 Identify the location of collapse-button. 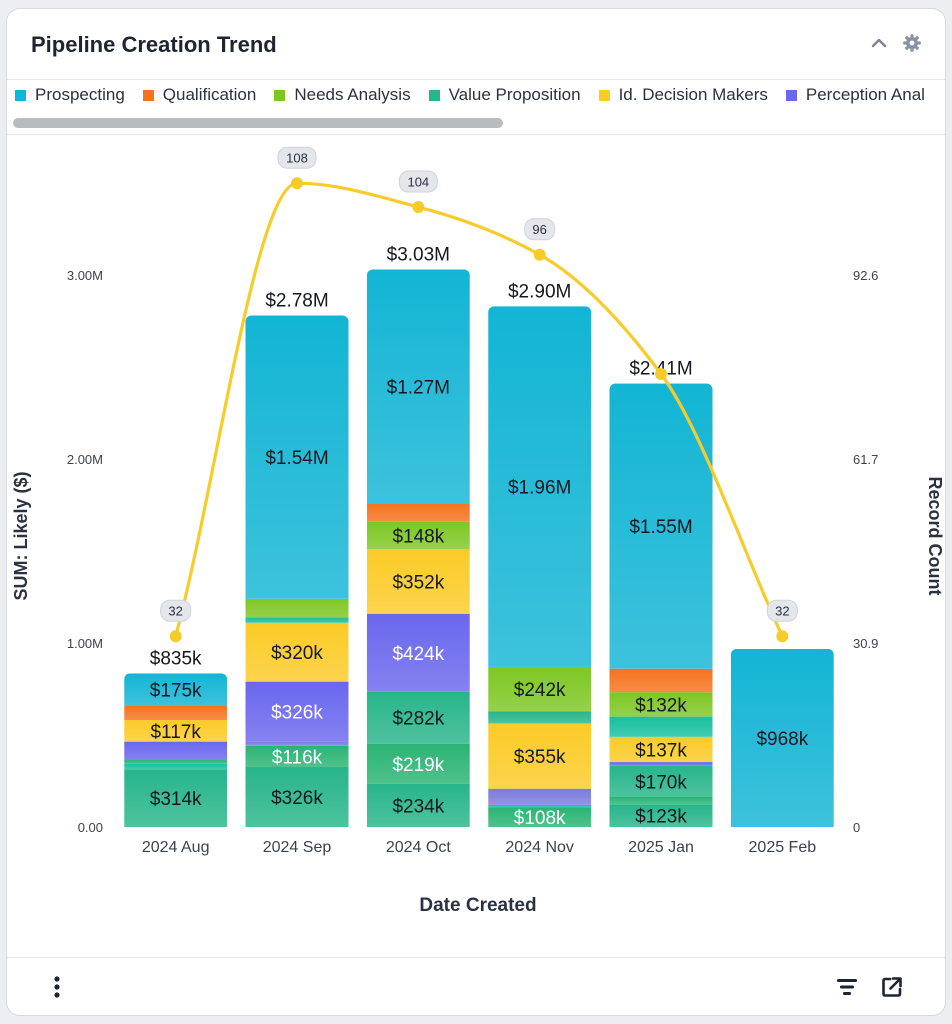
(879, 43).